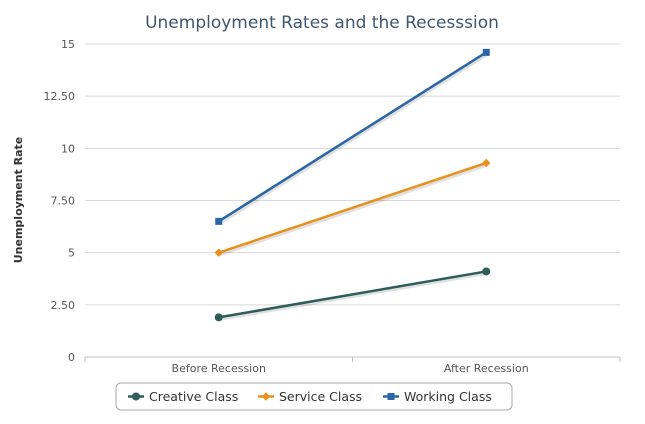 This screenshot has width=645, height=424. Describe the element at coordinates (448, 396) in the screenshot. I see `legend-label: Working Class` at that location.